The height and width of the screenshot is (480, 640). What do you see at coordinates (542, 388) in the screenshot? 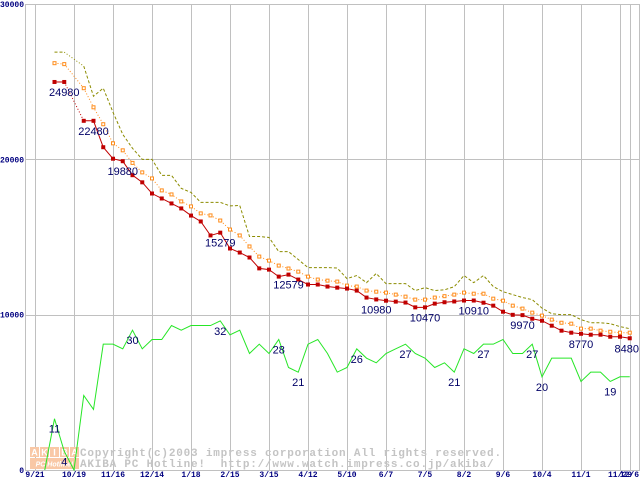
I see `data-label: 20` at bounding box center [542, 388].